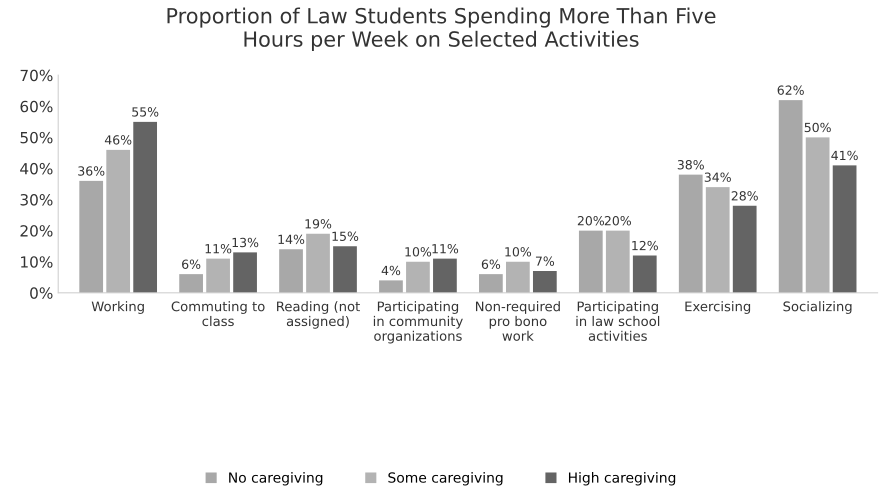  I want to click on y-tick-label: 50%, so click(36, 138).